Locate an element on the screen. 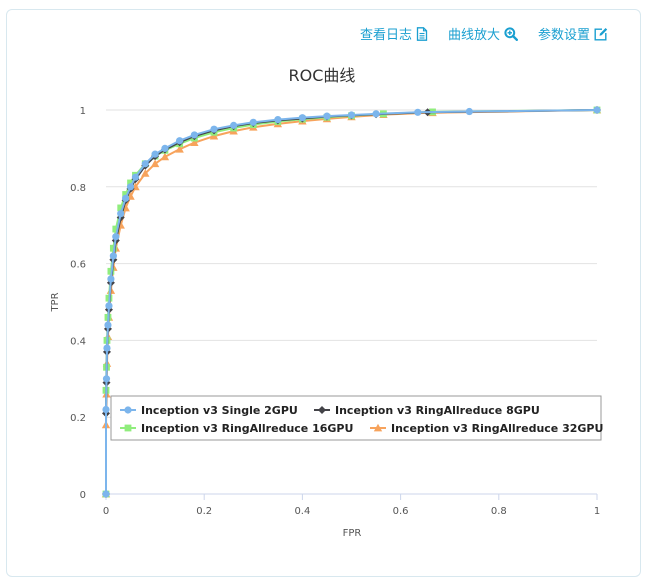  view-log-button: 查看日志 is located at coordinates (394, 33).